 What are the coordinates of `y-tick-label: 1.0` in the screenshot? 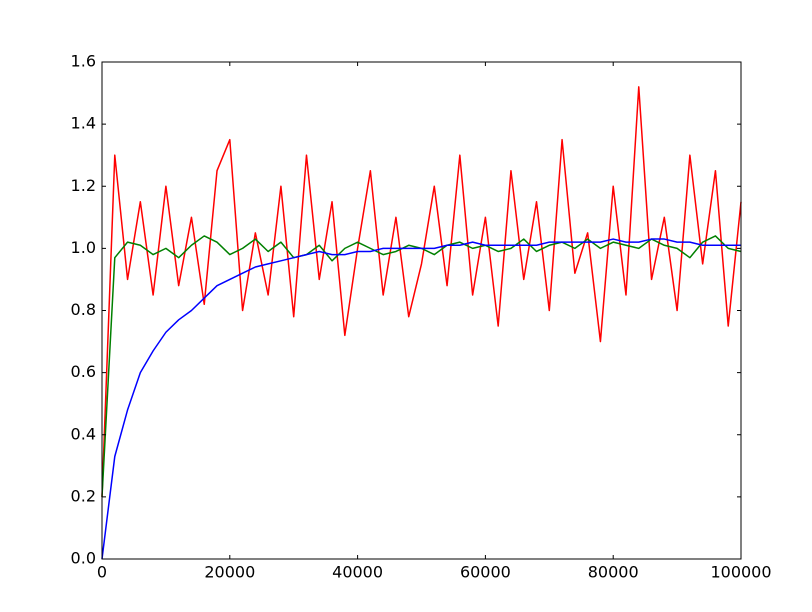 It's located at (83, 247).